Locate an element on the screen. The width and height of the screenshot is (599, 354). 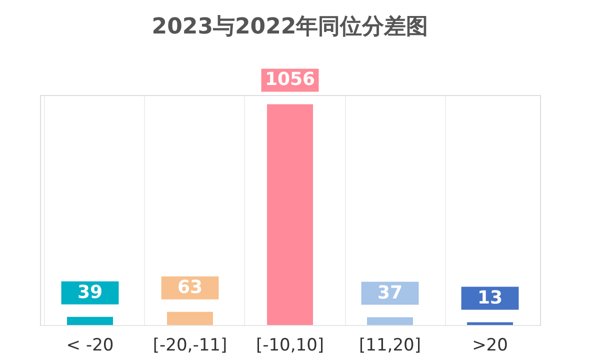
data-label: 39 is located at coordinates (90, 292).